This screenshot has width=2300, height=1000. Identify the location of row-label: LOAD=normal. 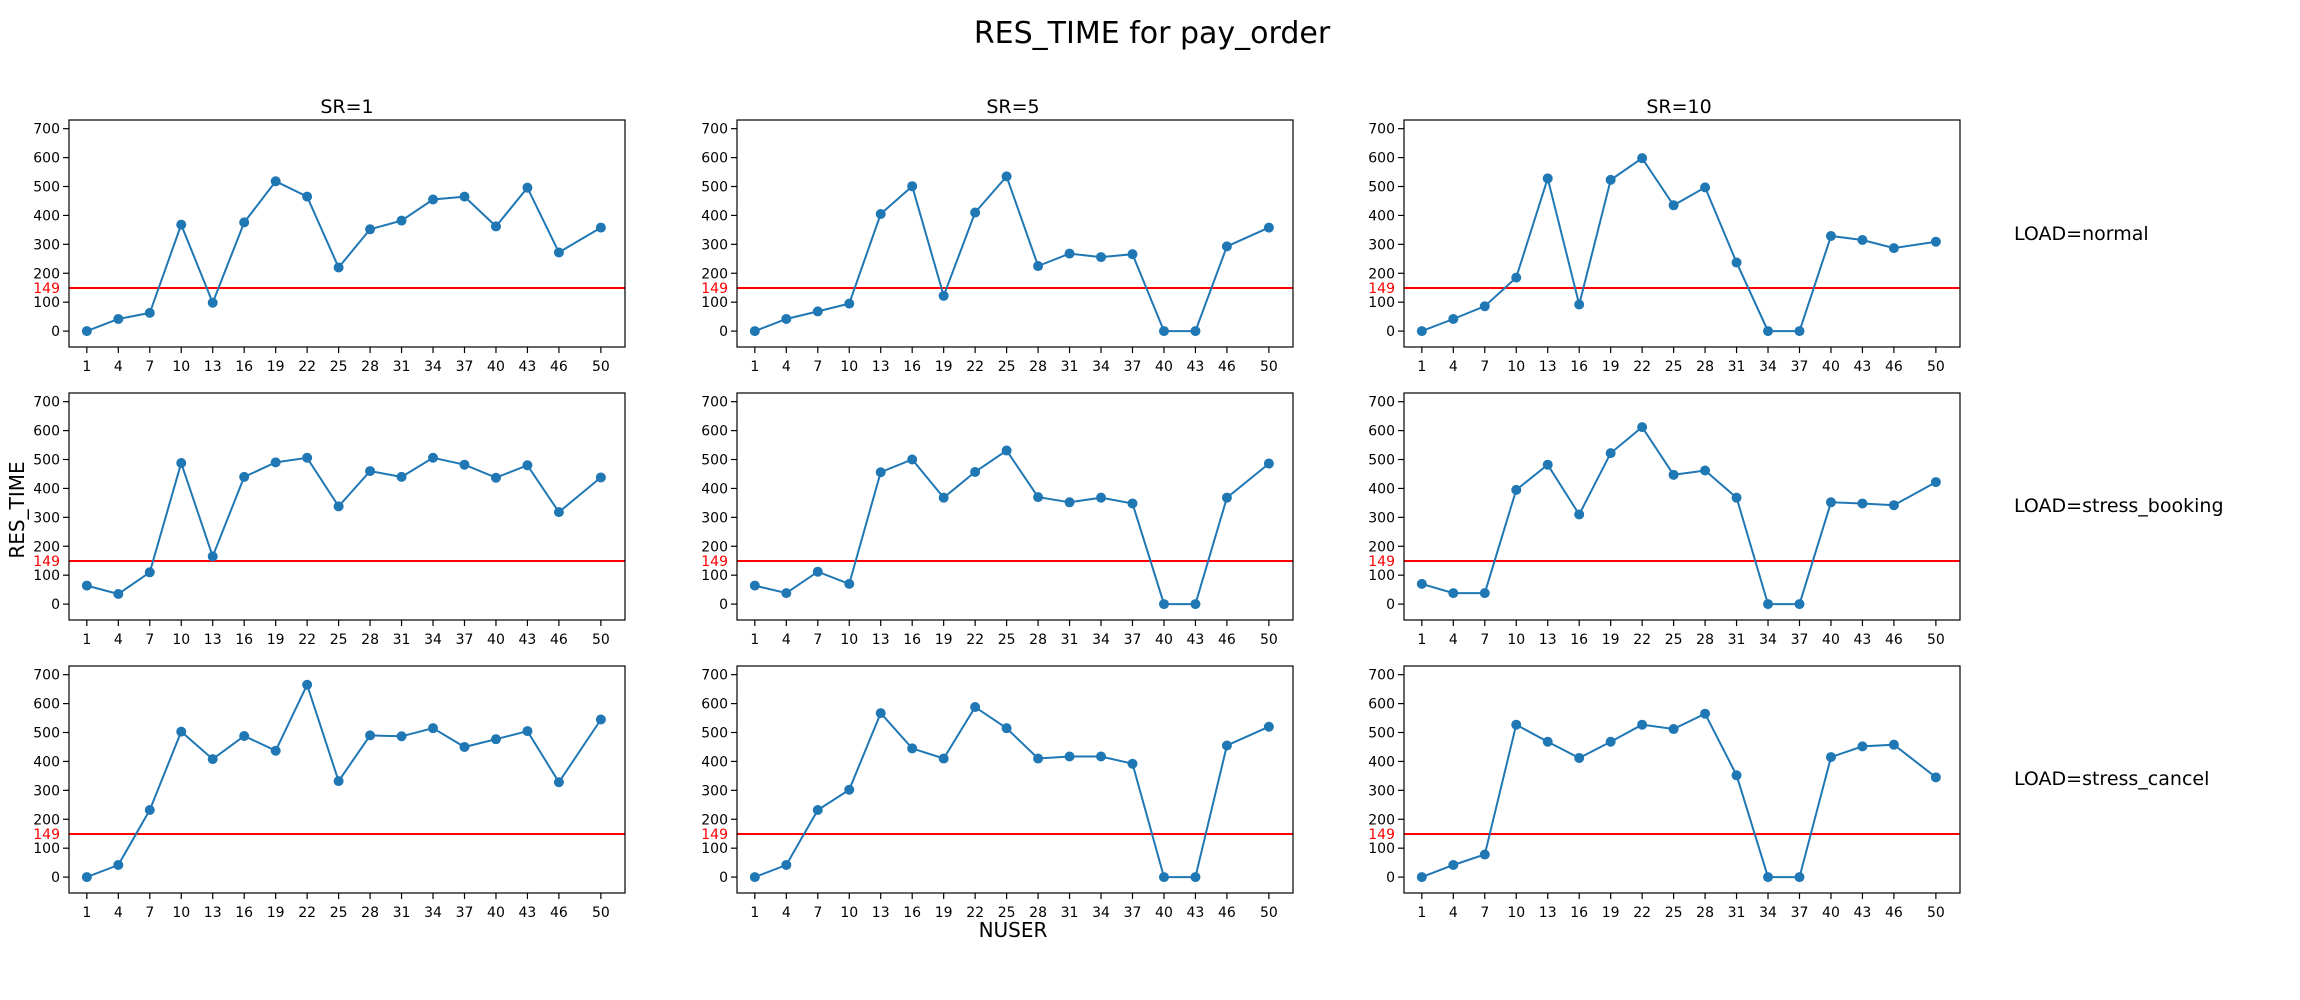
(2081, 234).